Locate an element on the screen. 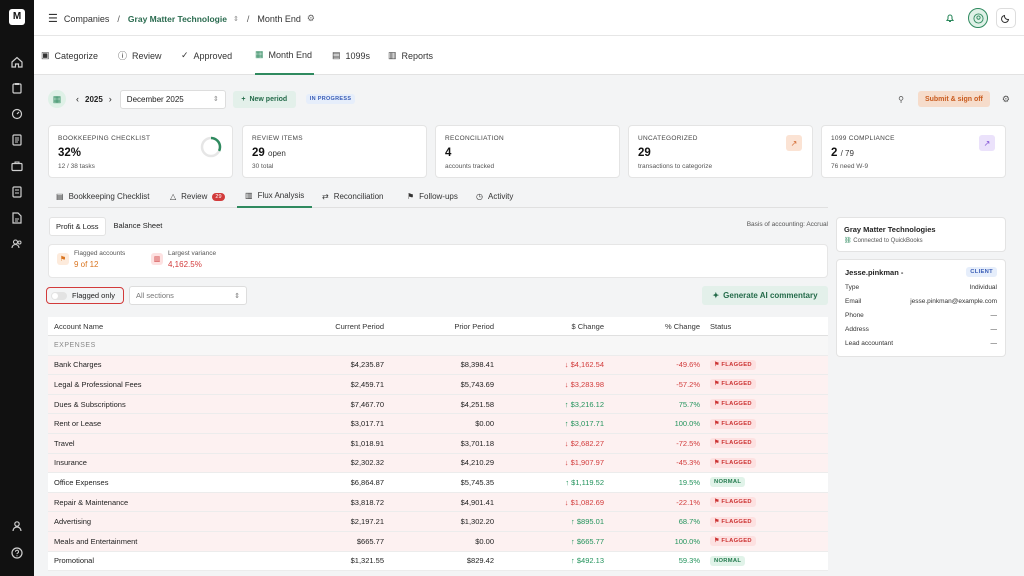  account-name: Office Expenses is located at coordinates (81, 482).